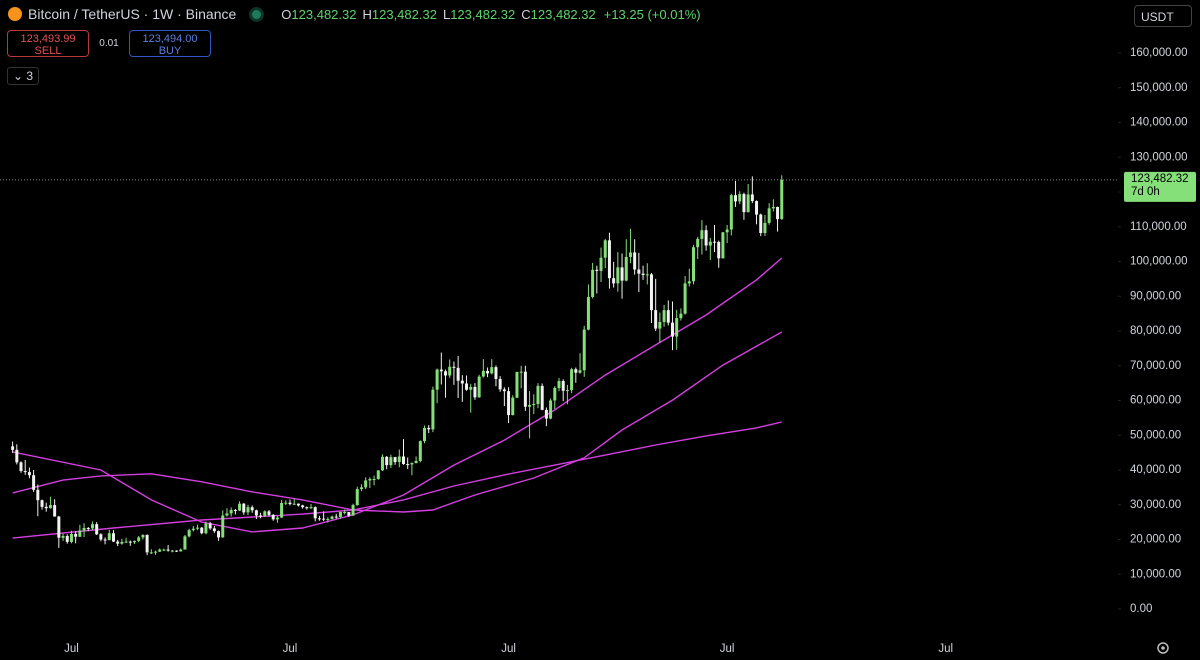  Describe the element at coordinates (397, 480) in the screenshot. I see `moving-average` at that location.